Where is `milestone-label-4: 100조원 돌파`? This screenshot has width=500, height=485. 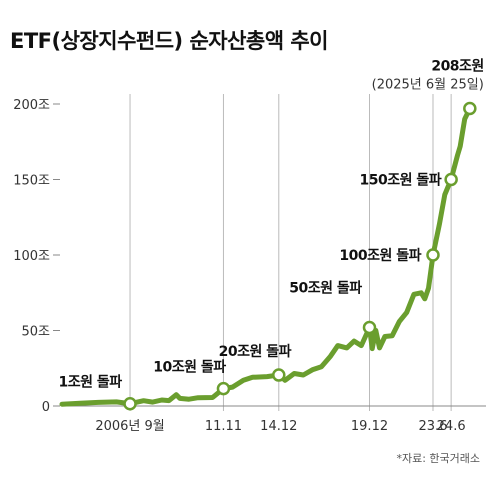
milestone-label-4: 100조원 돌파 is located at coordinates (380, 256).